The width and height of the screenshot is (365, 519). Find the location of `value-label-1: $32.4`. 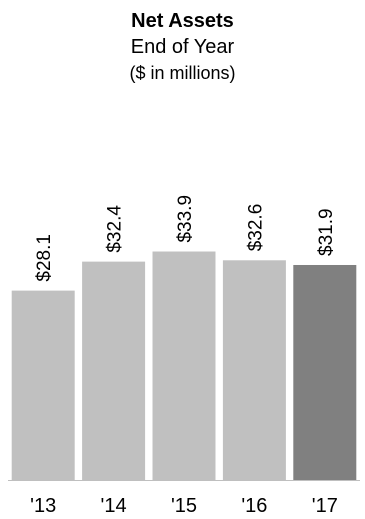

value-label-1: $32.4 is located at coordinates (115, 229).